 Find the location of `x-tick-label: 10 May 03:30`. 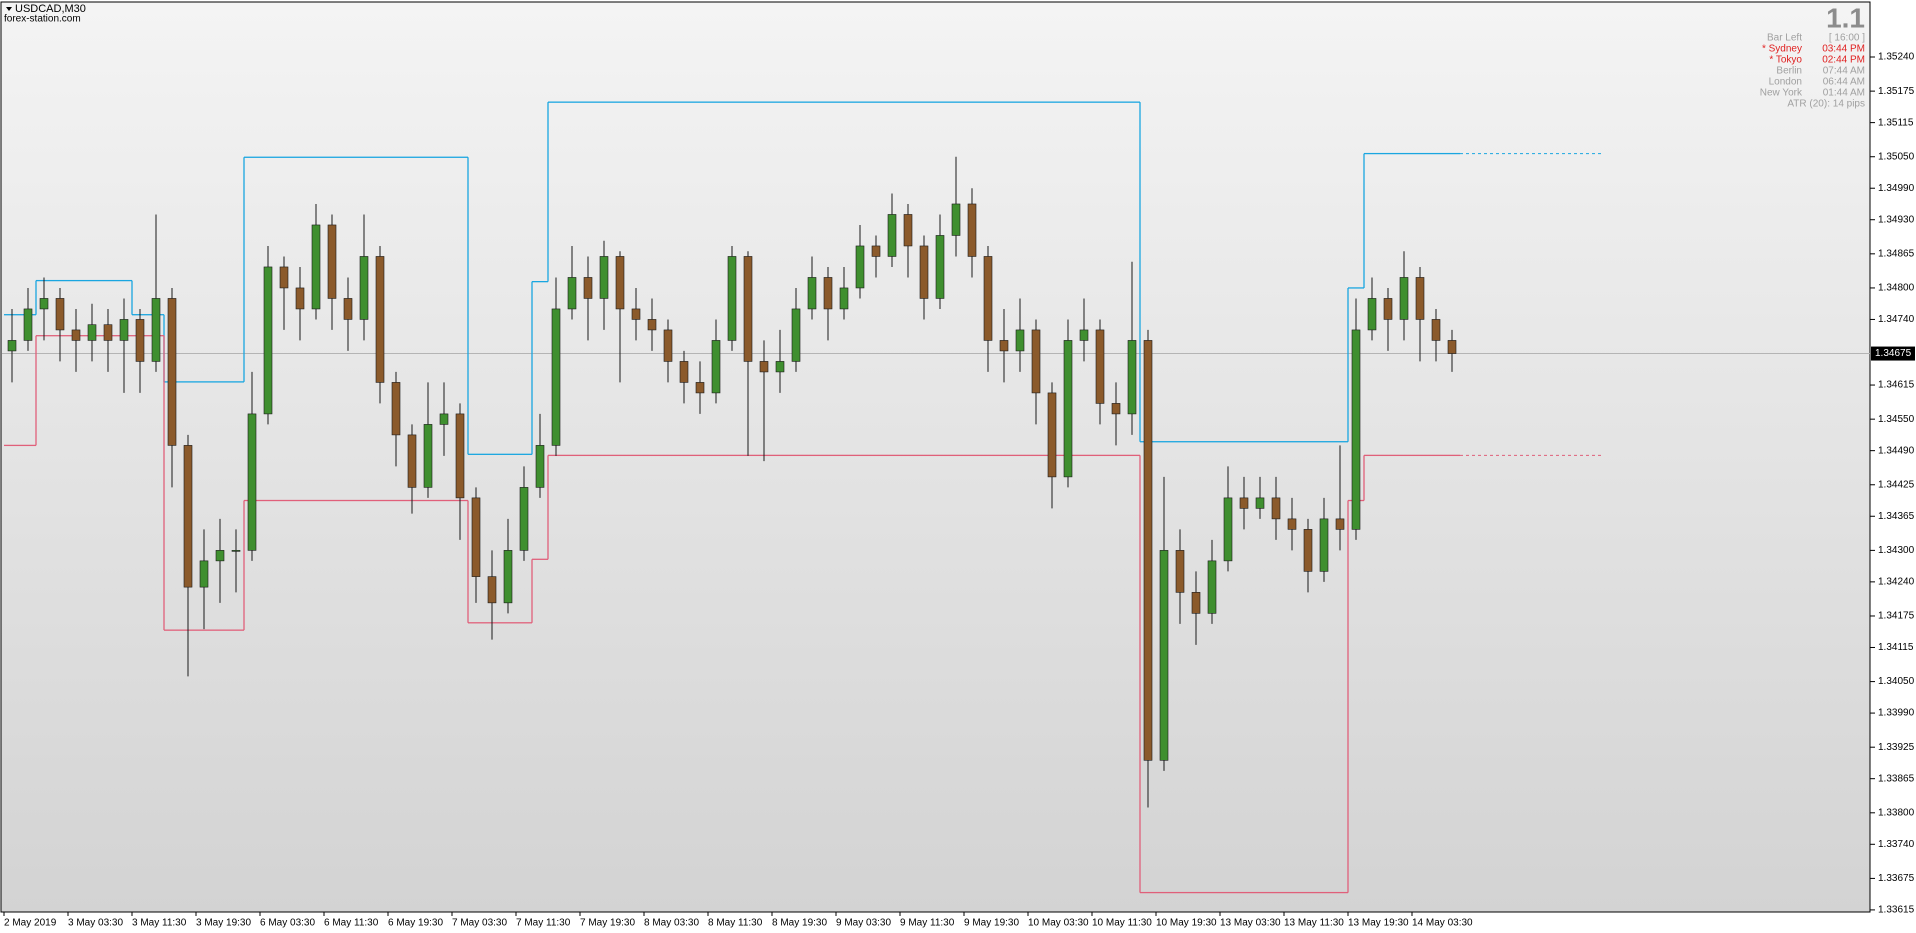

x-tick-label: 10 May 03:30 is located at coordinates (1058, 923).